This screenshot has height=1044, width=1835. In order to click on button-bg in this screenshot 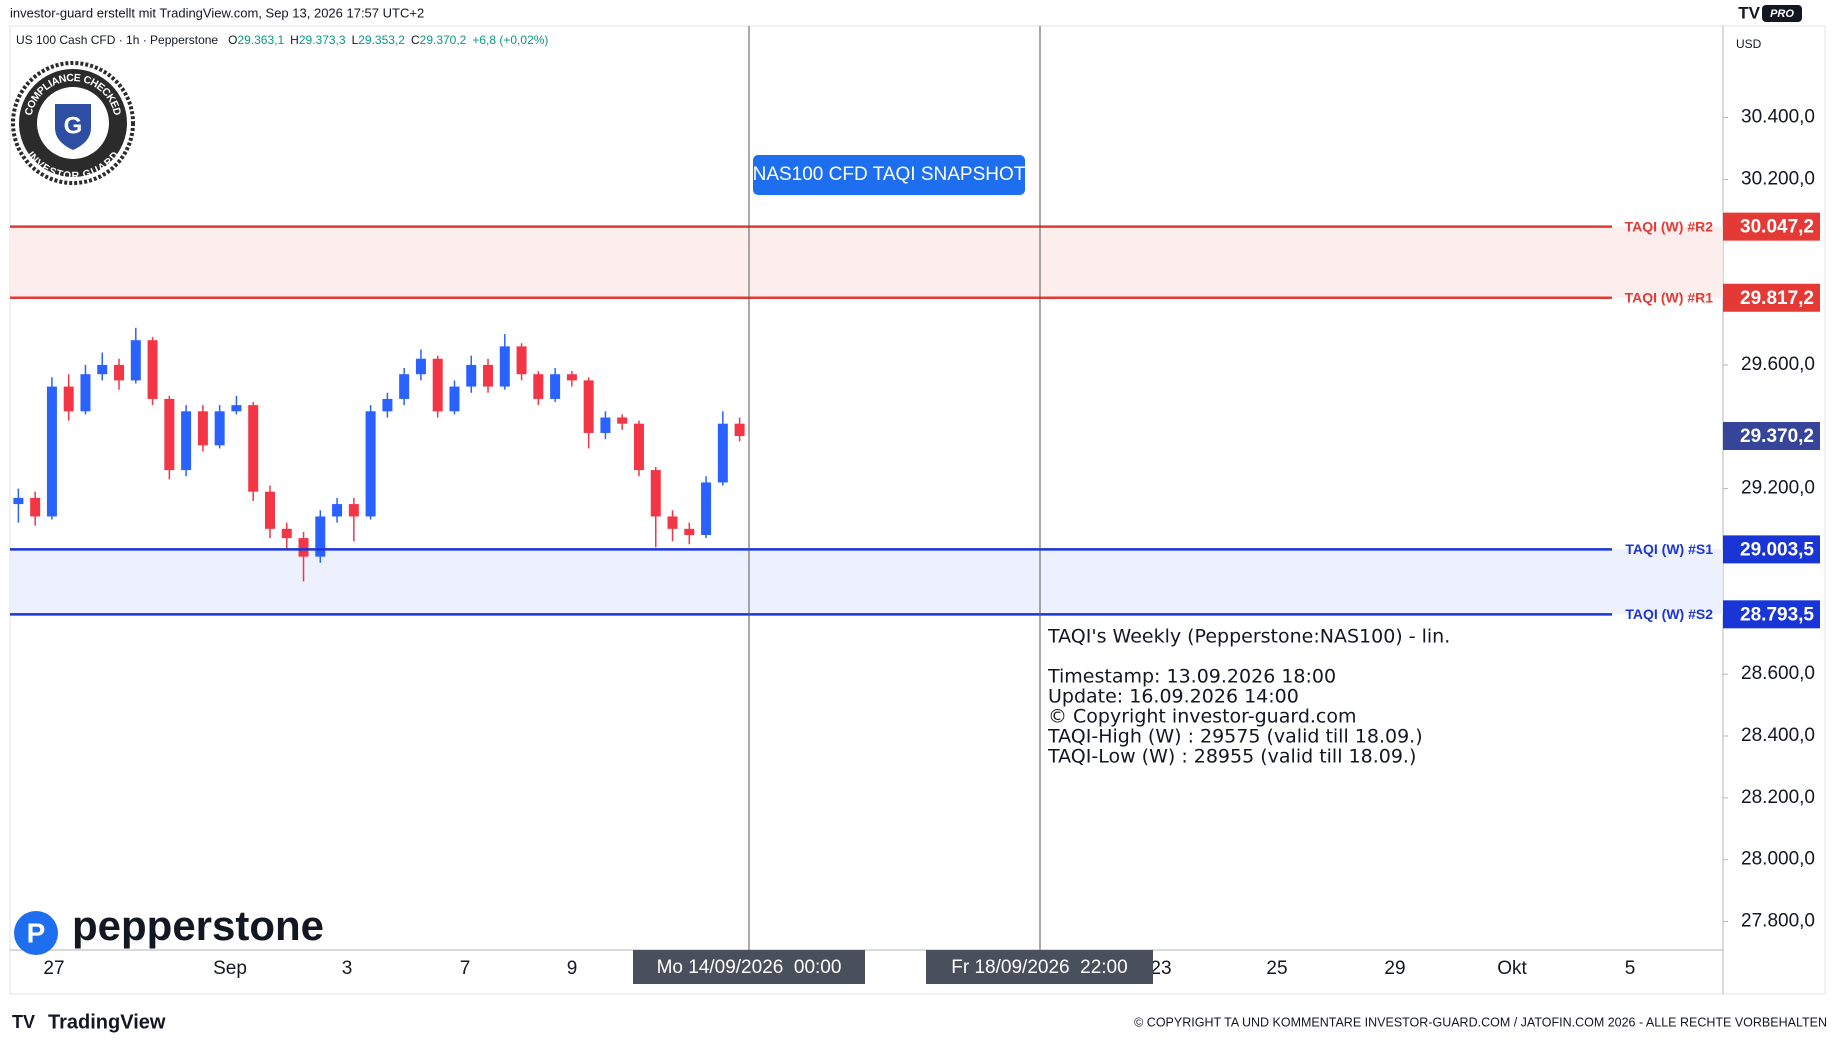, I will do `click(889, 175)`.